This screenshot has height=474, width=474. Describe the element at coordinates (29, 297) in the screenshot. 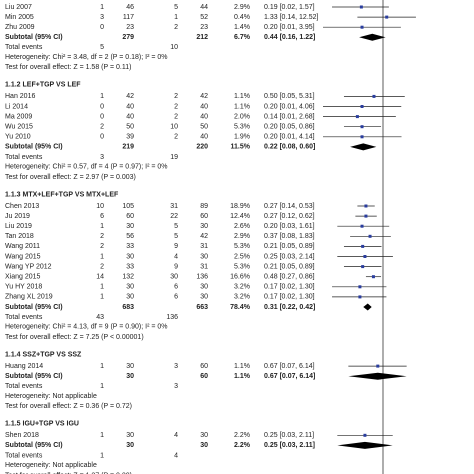

I see `study-name: Zhang XL 2019` at that location.